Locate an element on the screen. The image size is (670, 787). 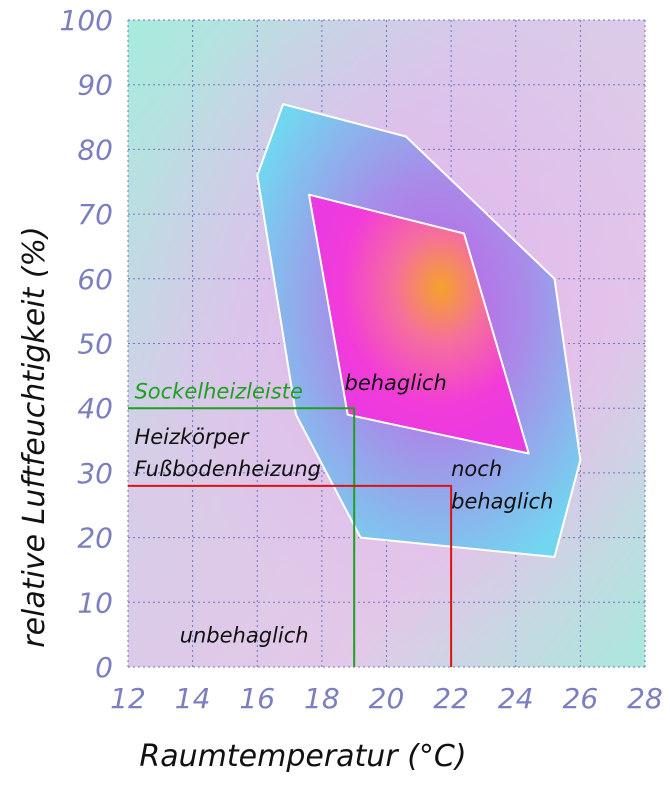
annotation-noch: noch is located at coordinates (476, 469).